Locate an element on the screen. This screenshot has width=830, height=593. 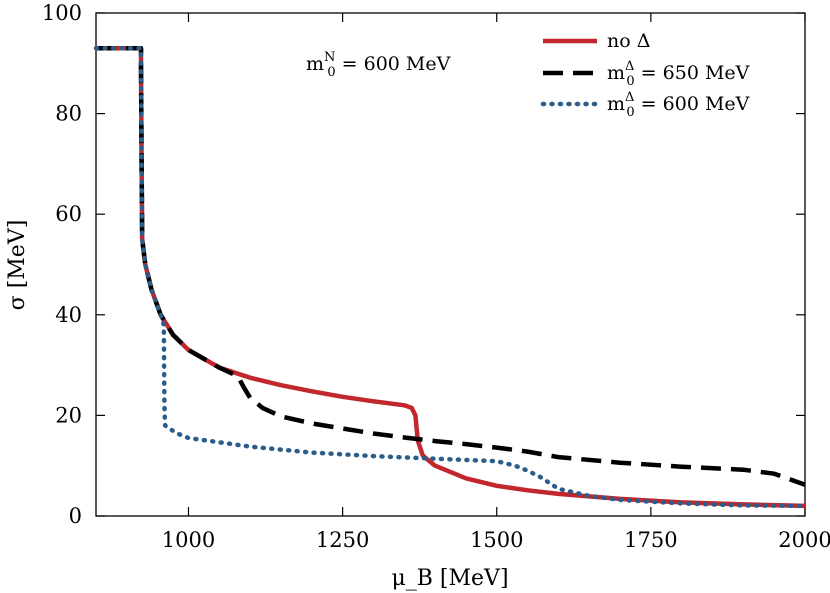
y-axis-label: σ [MeV] is located at coordinates (17, 265).